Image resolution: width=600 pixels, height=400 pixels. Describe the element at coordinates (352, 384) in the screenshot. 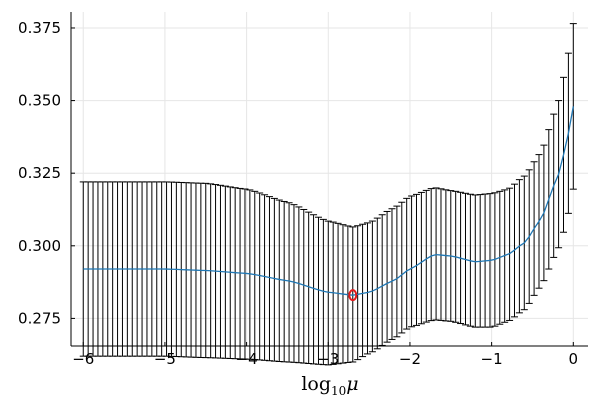

I see `x-axis-label-variable: μ` at that location.